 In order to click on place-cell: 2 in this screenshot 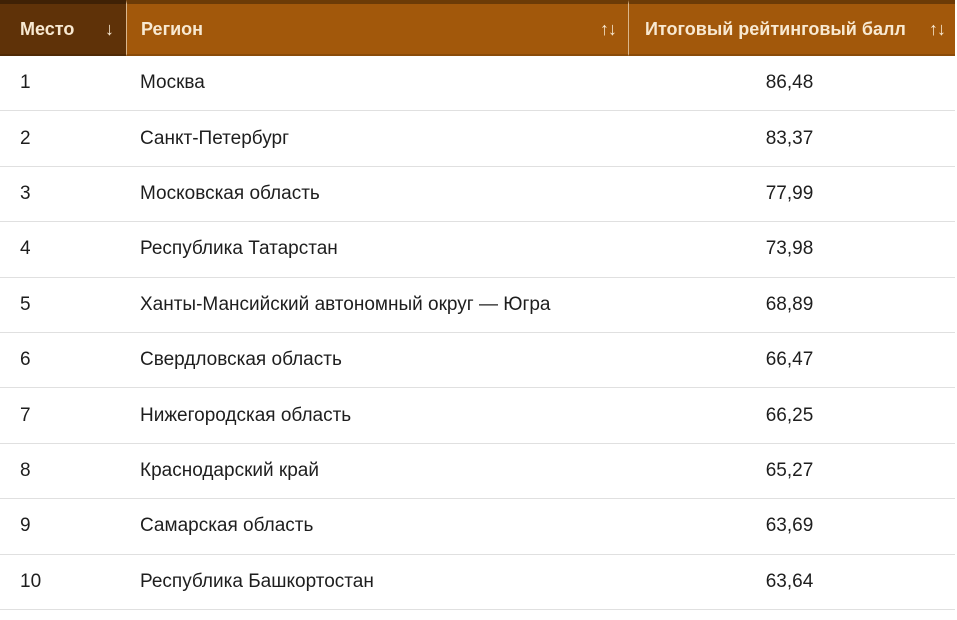, I will do `click(63, 139)`.